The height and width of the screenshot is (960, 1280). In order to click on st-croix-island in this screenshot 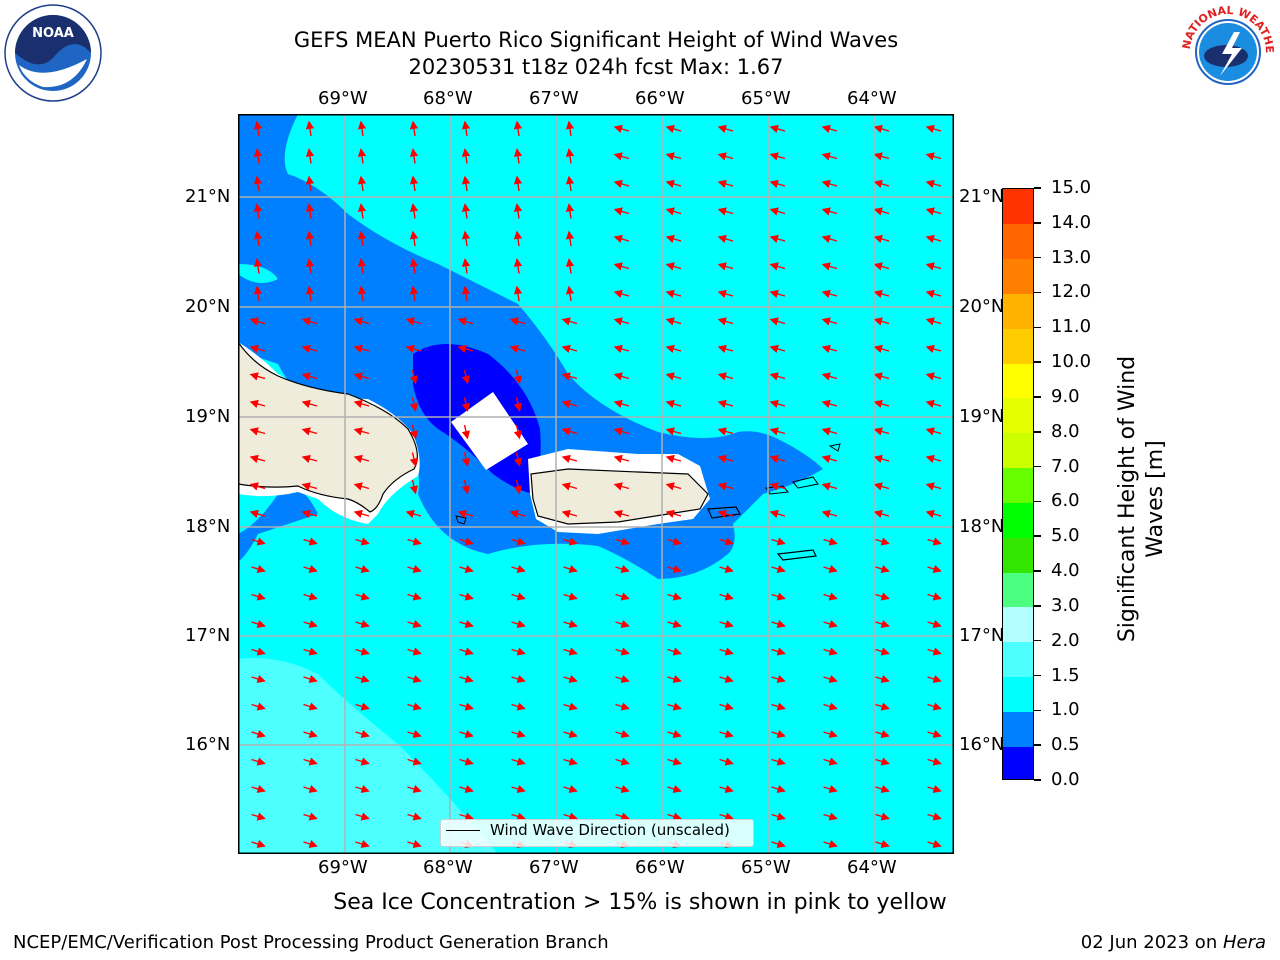, I will do `click(796, 555)`.